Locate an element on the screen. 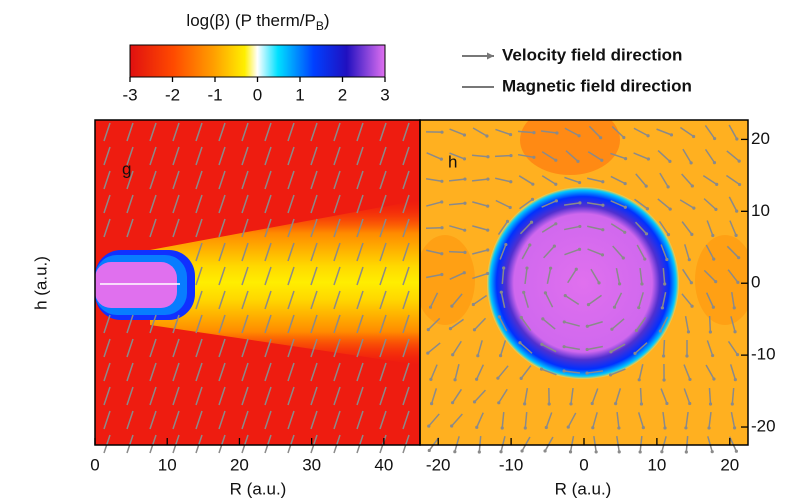 This screenshot has height=500, width=786. x-tick-label: 10 is located at coordinates (167, 464).